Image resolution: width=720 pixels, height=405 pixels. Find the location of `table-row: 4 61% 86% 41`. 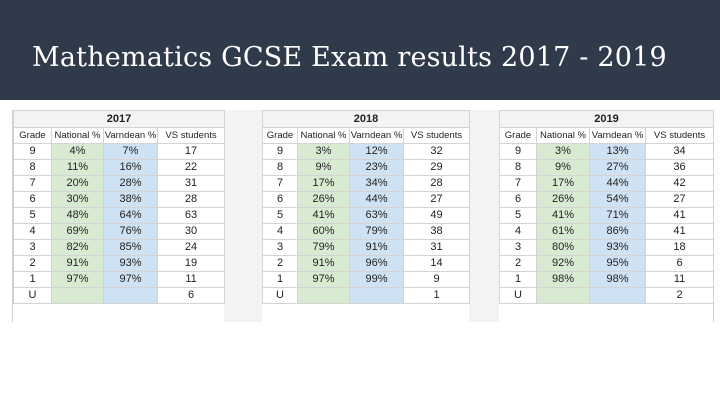

table-row: 4 61% 86% 41 is located at coordinates (607, 231).